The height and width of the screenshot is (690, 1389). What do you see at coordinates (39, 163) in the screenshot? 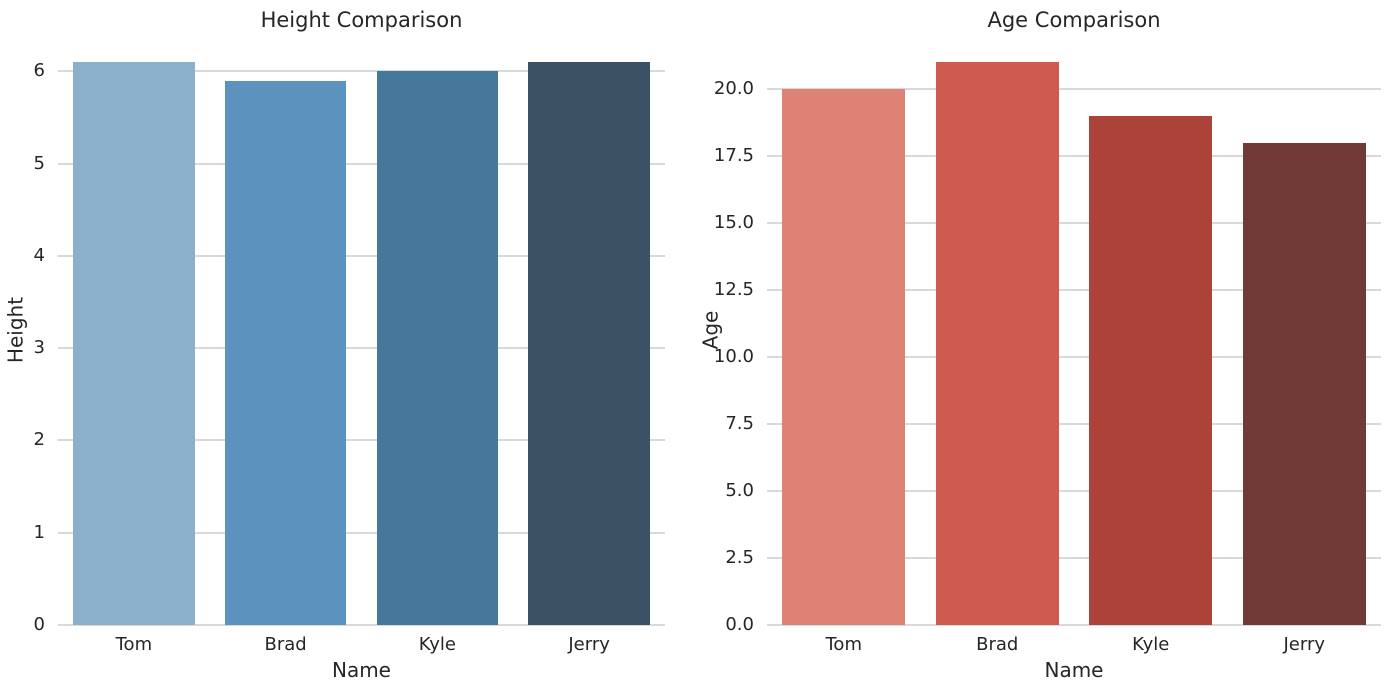
I see `y-tick-label: 5` at bounding box center [39, 163].